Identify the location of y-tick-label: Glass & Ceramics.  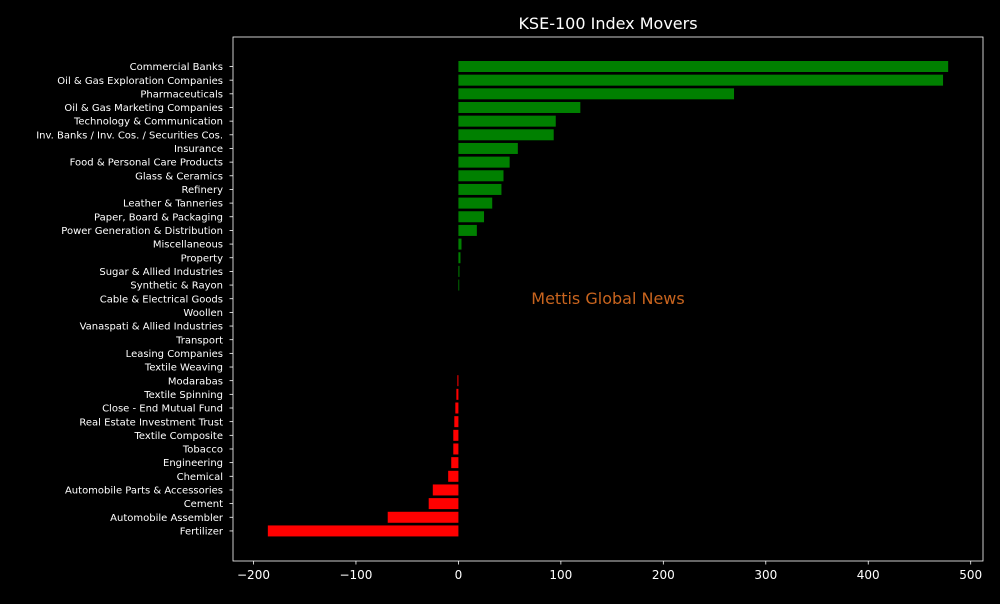
(179, 176).